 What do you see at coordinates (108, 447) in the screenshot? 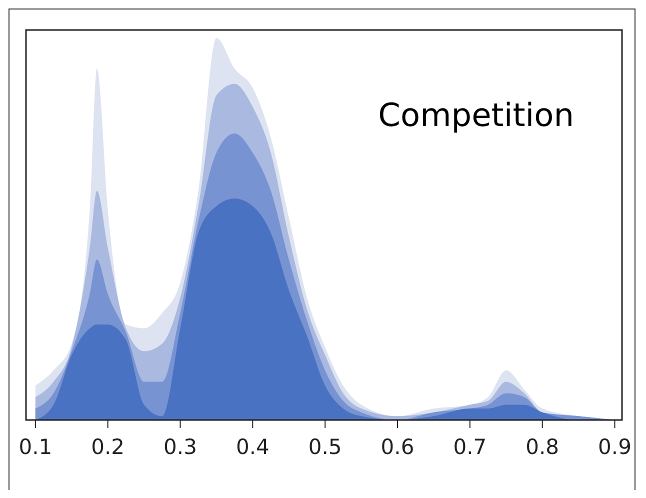
I see `x-tick-label: 0.2` at bounding box center [108, 447].